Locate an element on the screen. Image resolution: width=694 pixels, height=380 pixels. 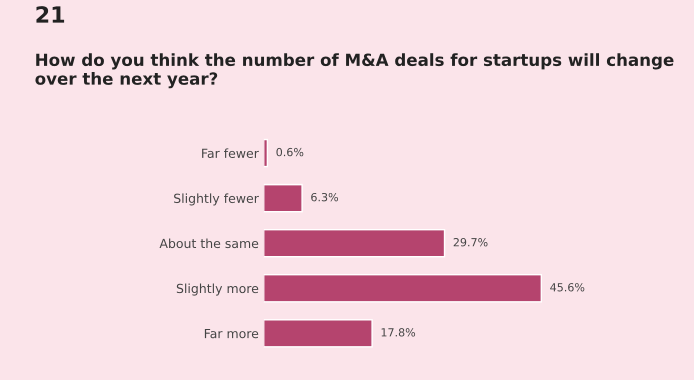
data-label: 29.7% is located at coordinates (471, 242).